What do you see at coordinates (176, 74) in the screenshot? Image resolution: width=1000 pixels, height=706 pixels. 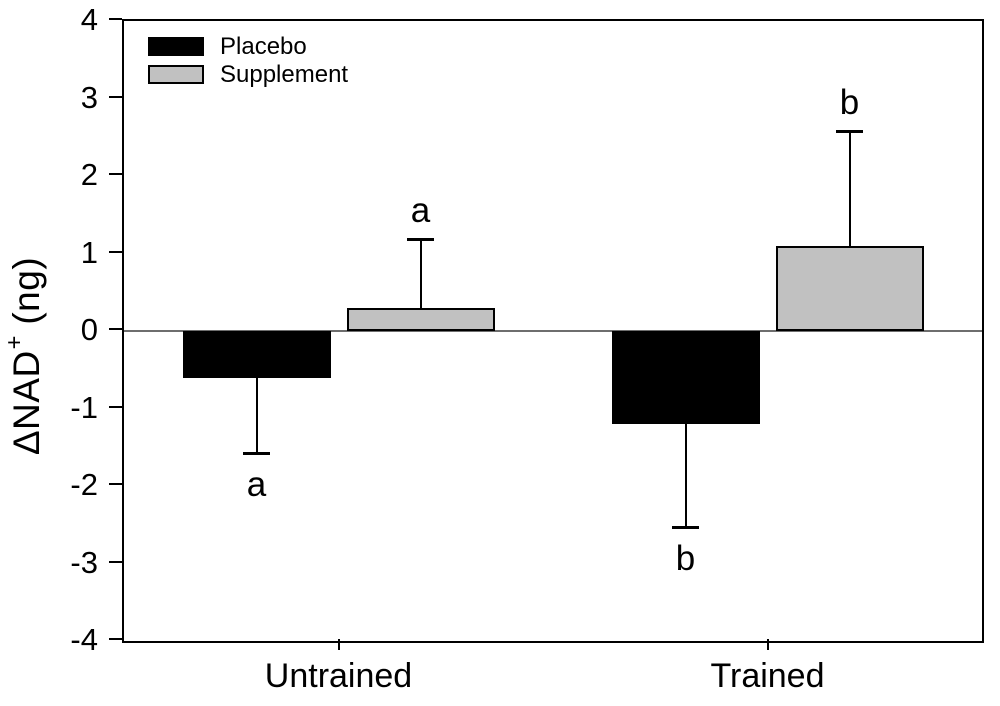 I see `legend-swatch-supplement` at bounding box center [176, 74].